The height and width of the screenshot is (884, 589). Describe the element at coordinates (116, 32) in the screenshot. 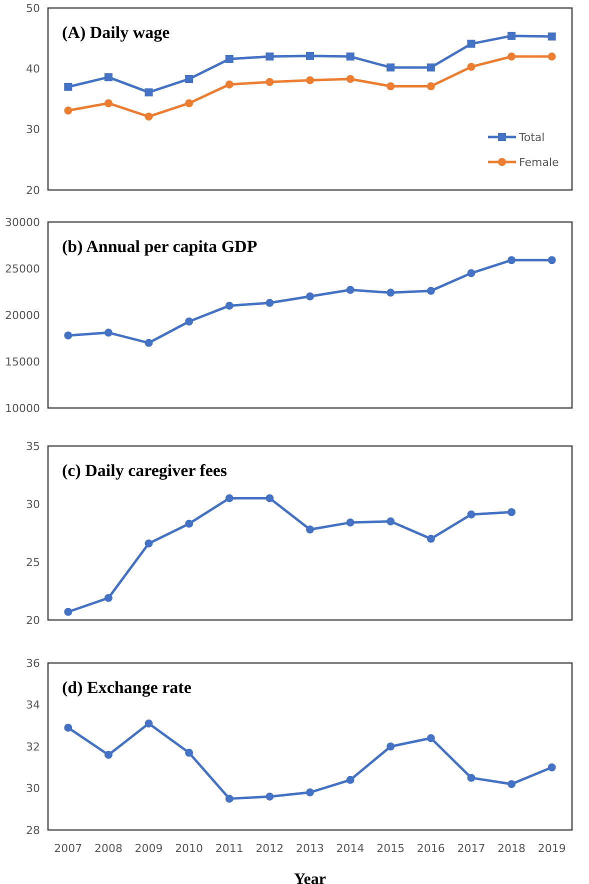

I see `text: (A) Daily wage` at that location.